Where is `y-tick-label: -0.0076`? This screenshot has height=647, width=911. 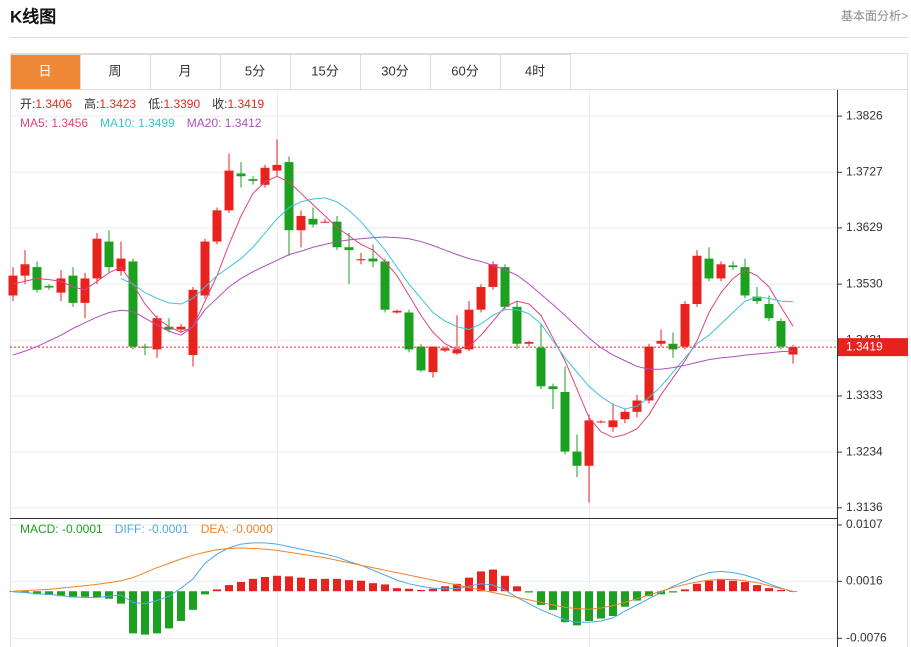
y-tick-label: -0.0076 is located at coordinates (866, 637).